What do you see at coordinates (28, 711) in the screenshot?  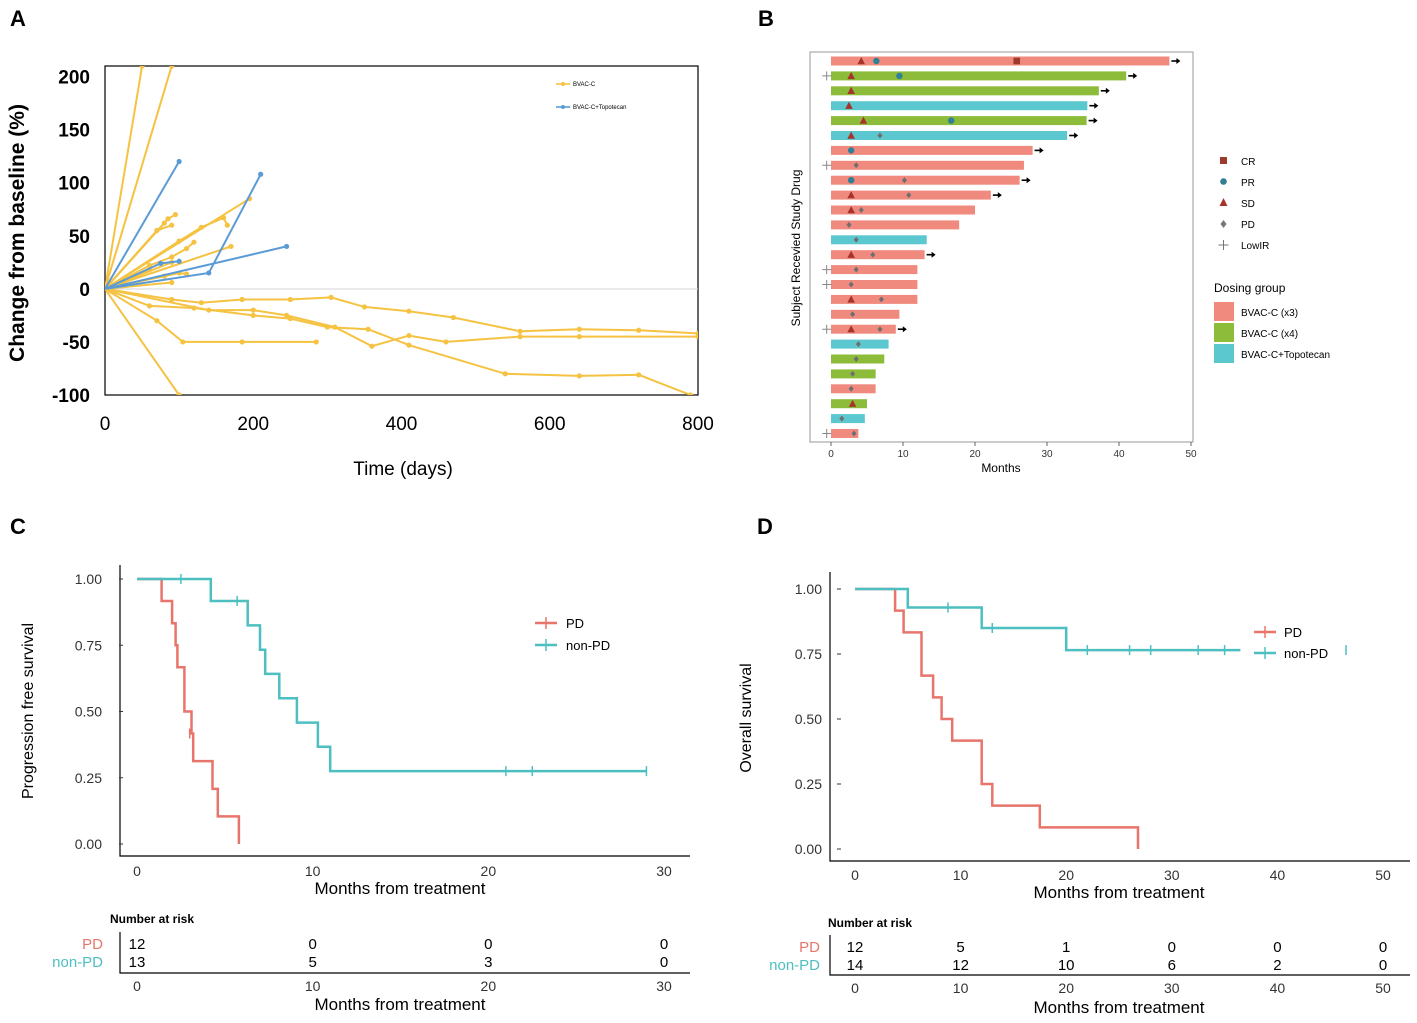 I see `panel-c-ylabel: Progression free survival` at bounding box center [28, 711].